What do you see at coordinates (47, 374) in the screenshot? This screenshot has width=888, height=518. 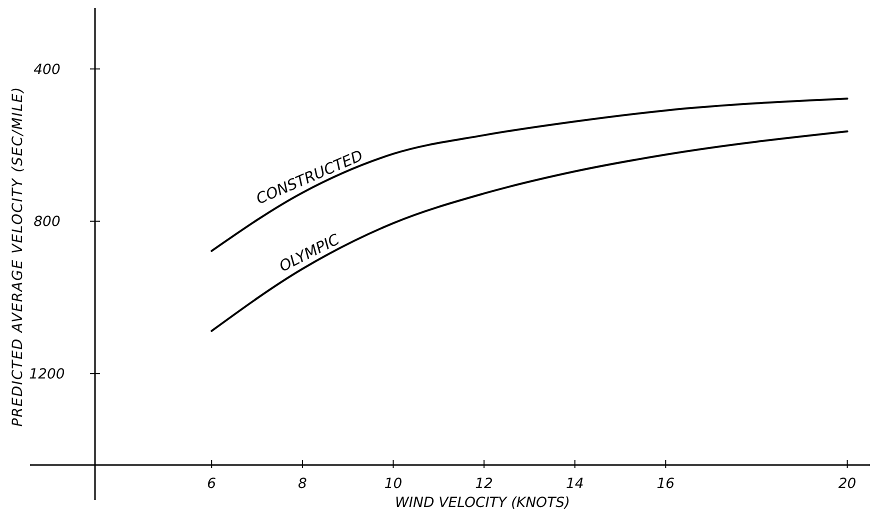 I see `y-tick-label: 1200` at bounding box center [47, 374].